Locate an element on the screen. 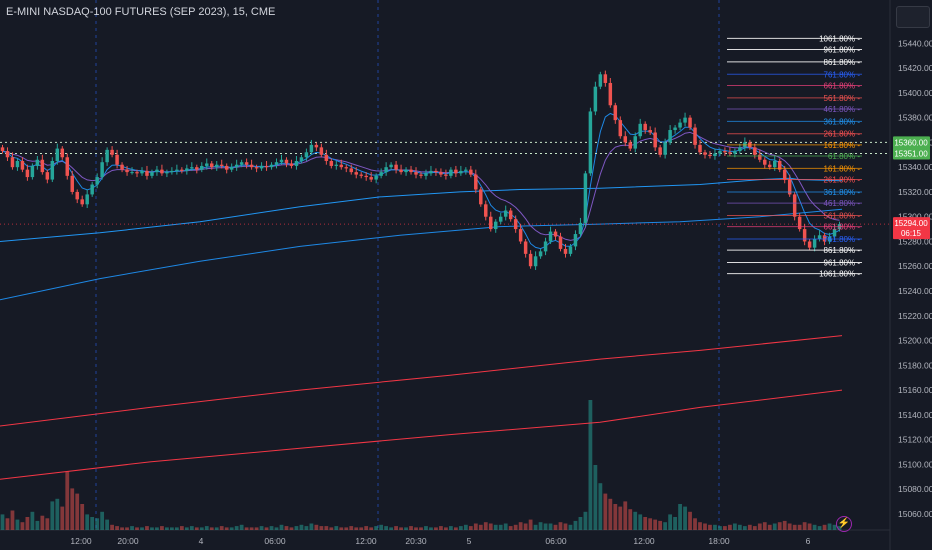 This screenshot has width=932, height=550. price-tick-label: 15060.00 is located at coordinates (915, 514).